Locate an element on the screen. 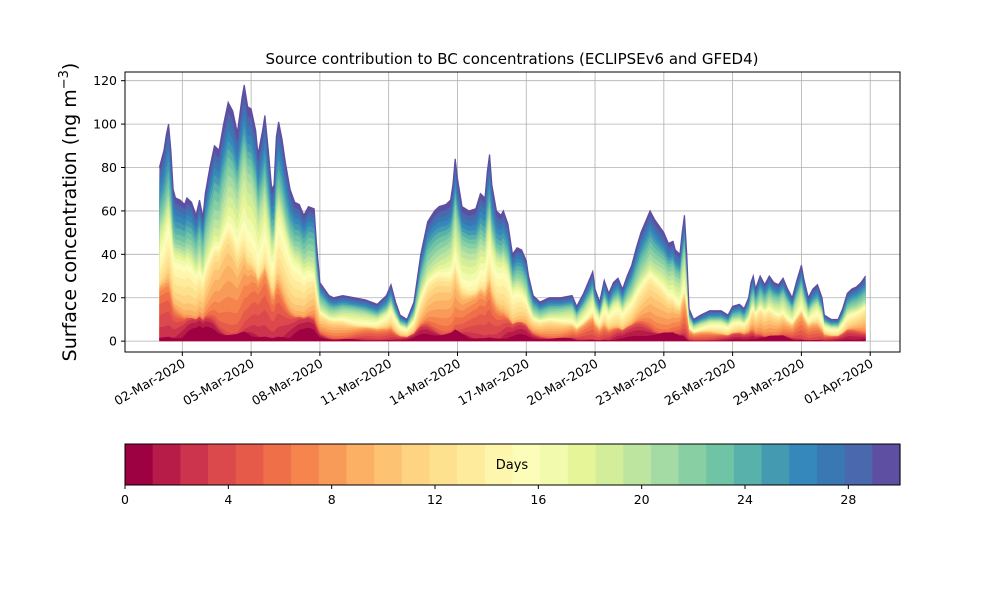 The width and height of the screenshot is (1000, 600). y-axis-label-main: Surface concentration (ng m is located at coordinates (70, 225).